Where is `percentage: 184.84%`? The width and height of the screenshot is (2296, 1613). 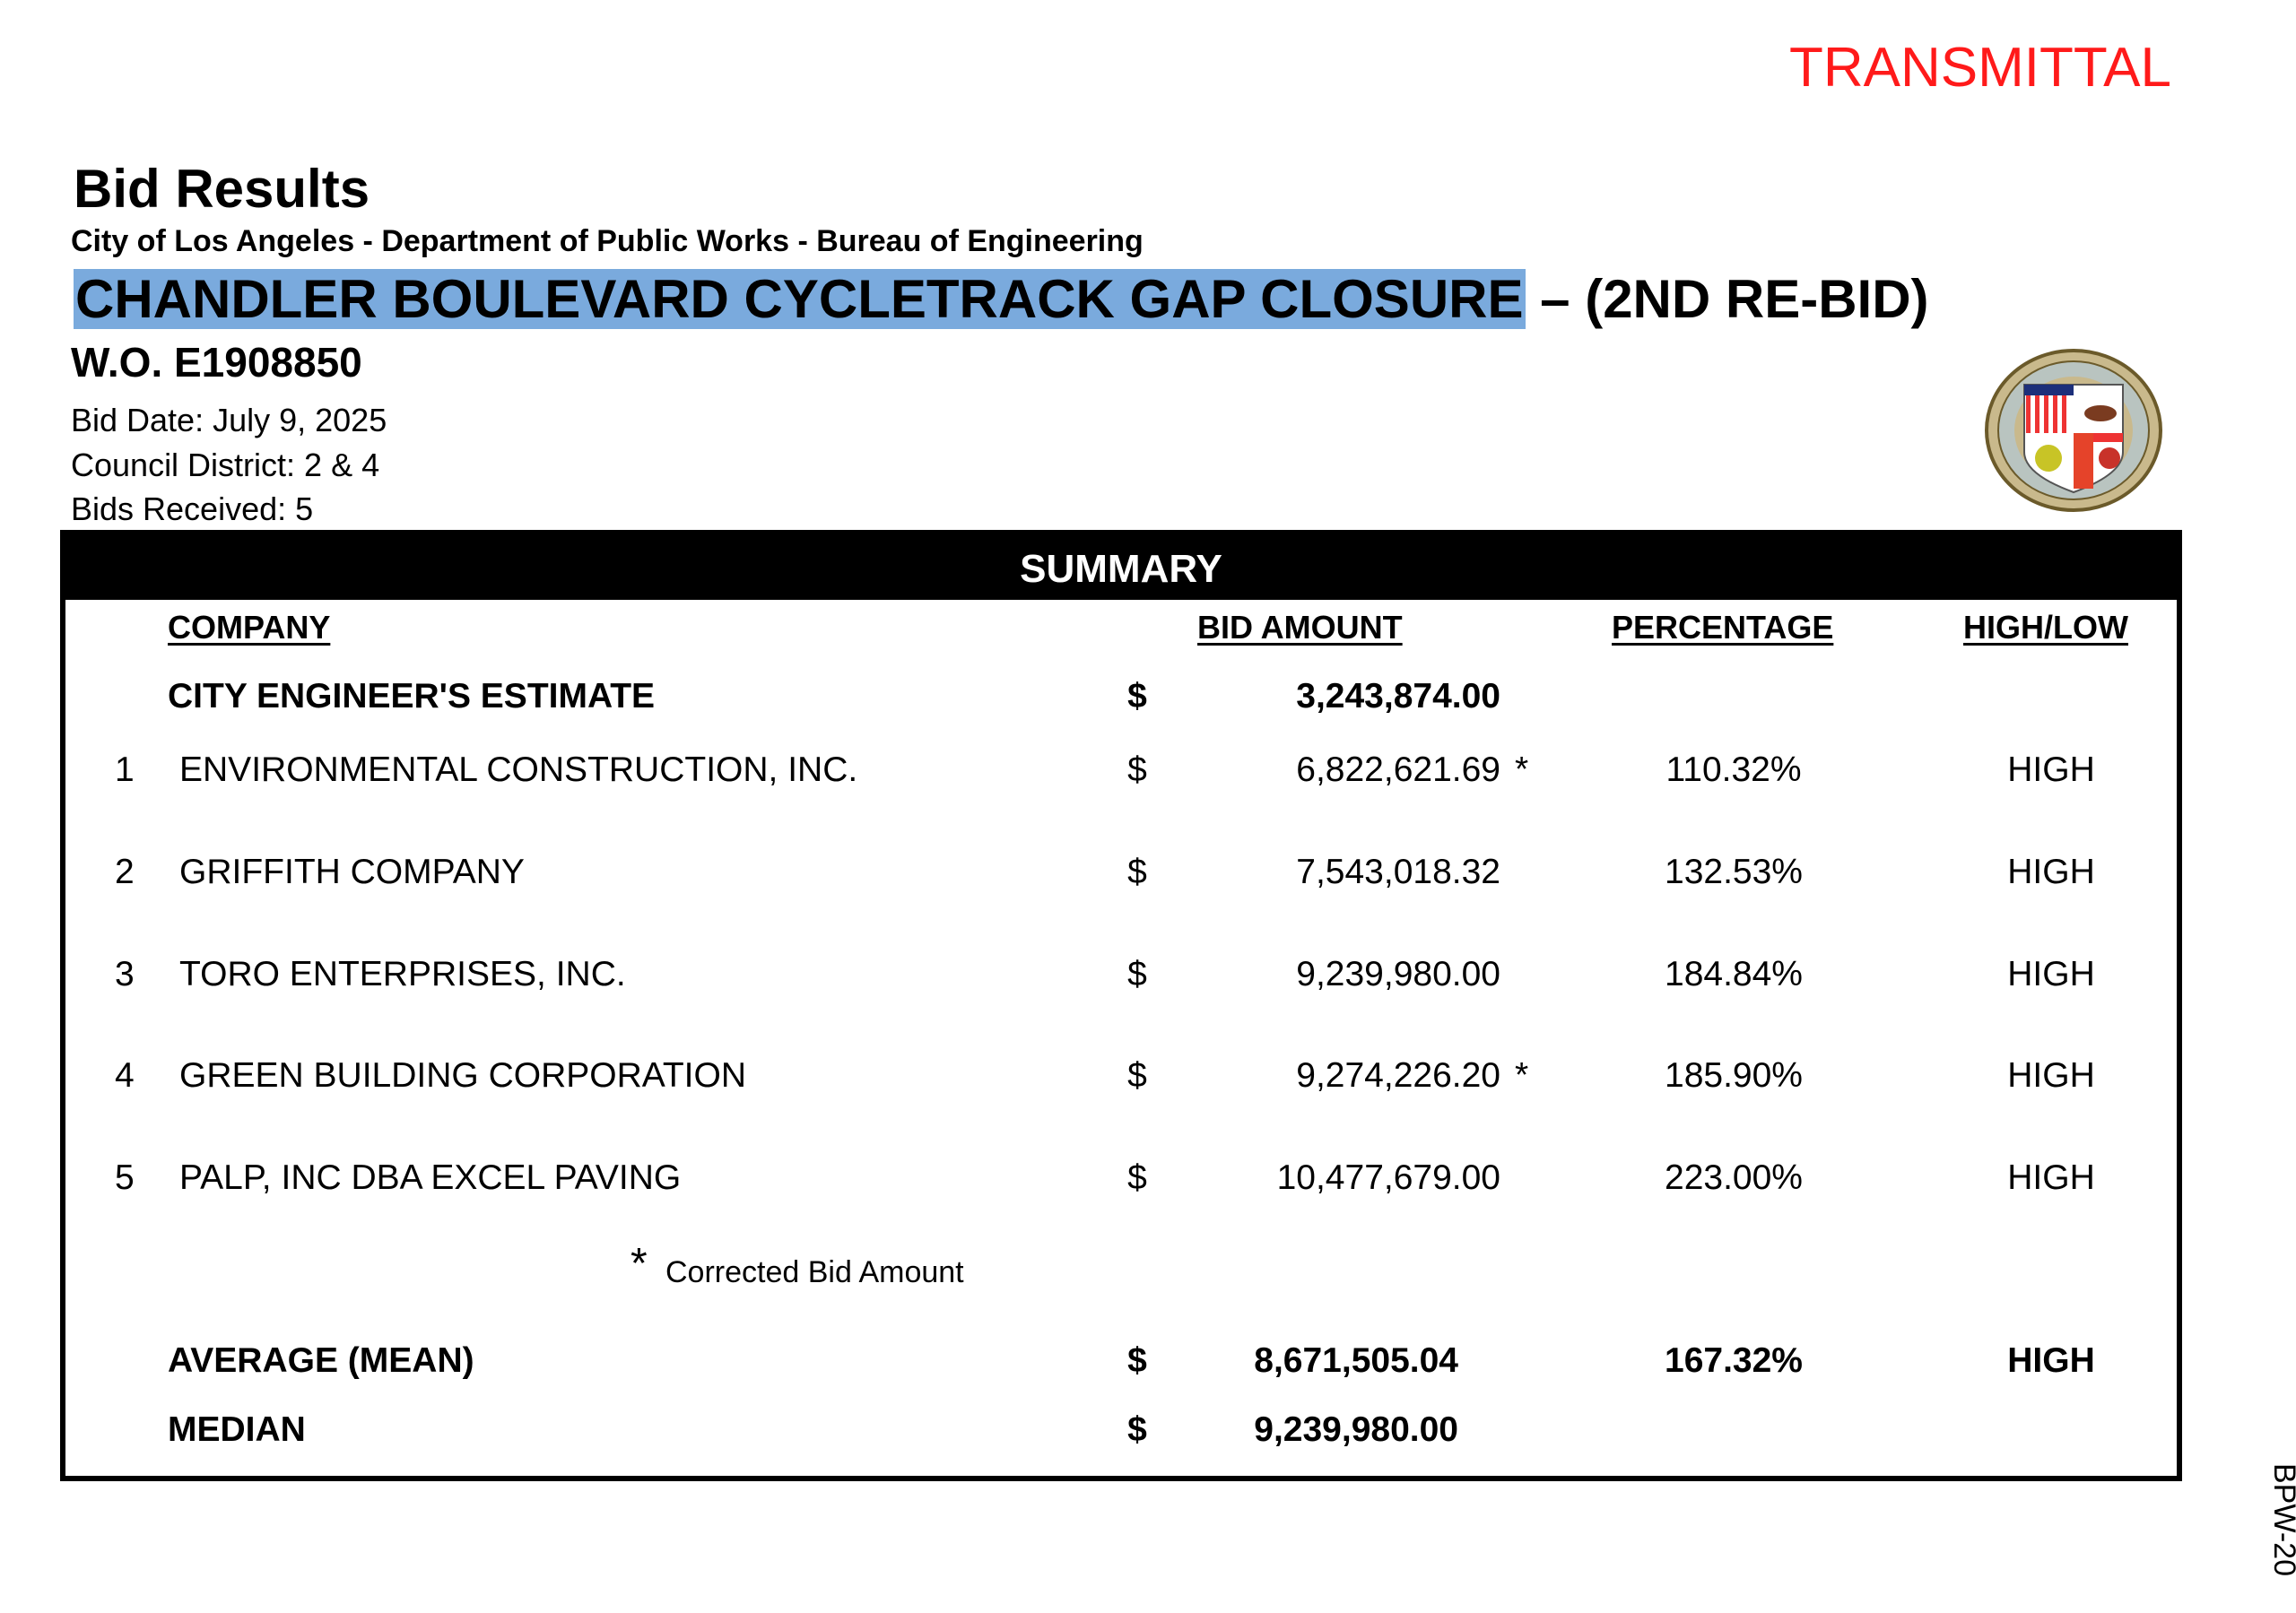
percentage: 184.84% is located at coordinates (1734, 974).